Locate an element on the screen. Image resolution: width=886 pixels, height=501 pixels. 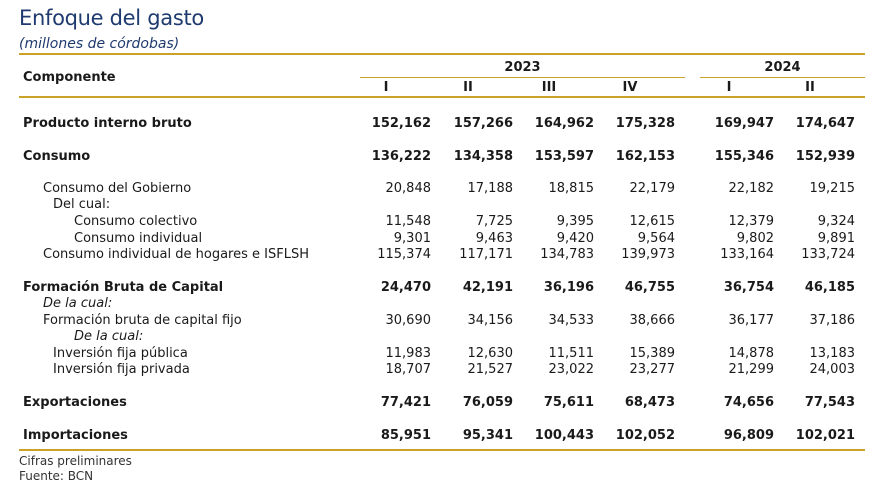
row-value: 12,379 is located at coordinates (751, 221).